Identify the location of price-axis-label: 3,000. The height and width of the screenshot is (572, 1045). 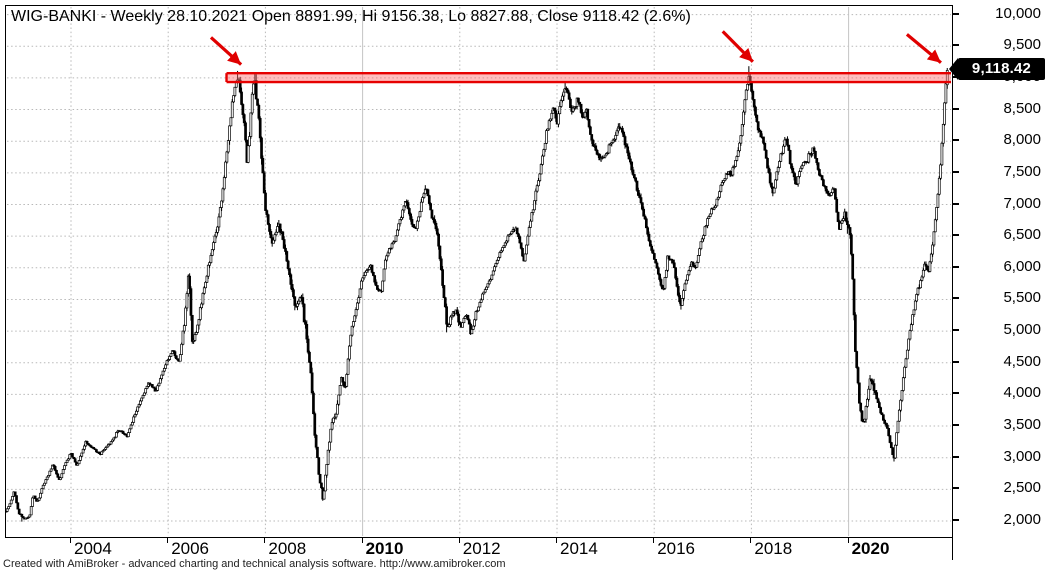
(1022, 456).